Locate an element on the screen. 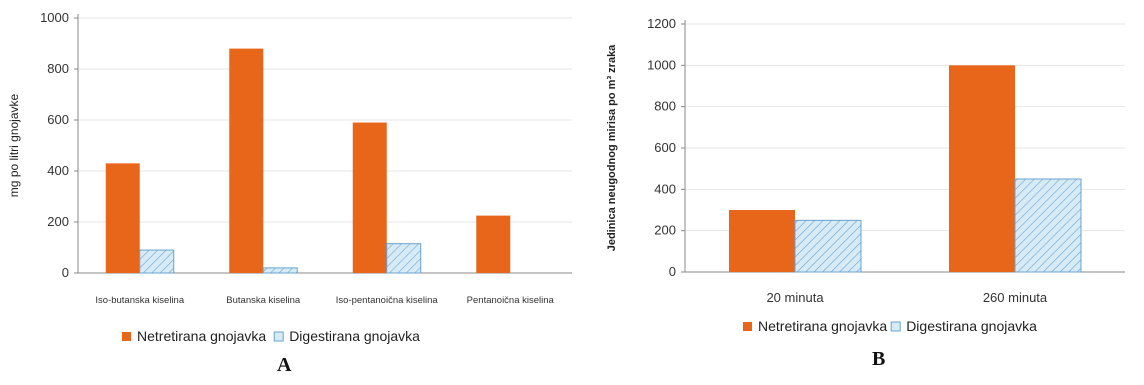  x-tick-label: Pentanoična kiselina is located at coordinates (511, 300).